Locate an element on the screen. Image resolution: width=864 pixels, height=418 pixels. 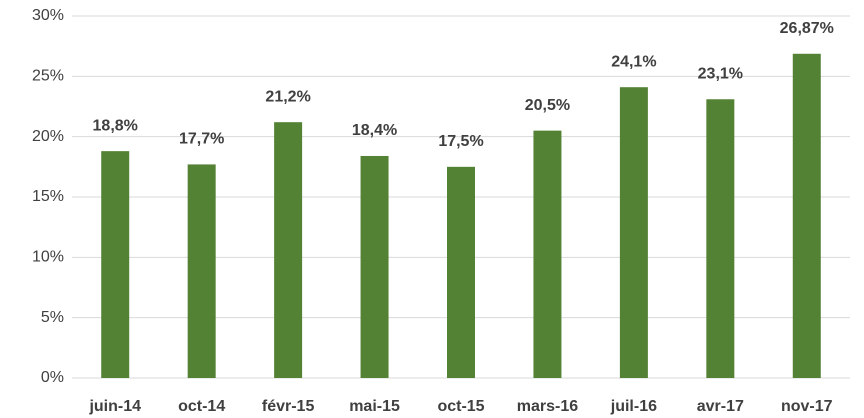
y-tick-label: 10% is located at coordinates (48, 257).